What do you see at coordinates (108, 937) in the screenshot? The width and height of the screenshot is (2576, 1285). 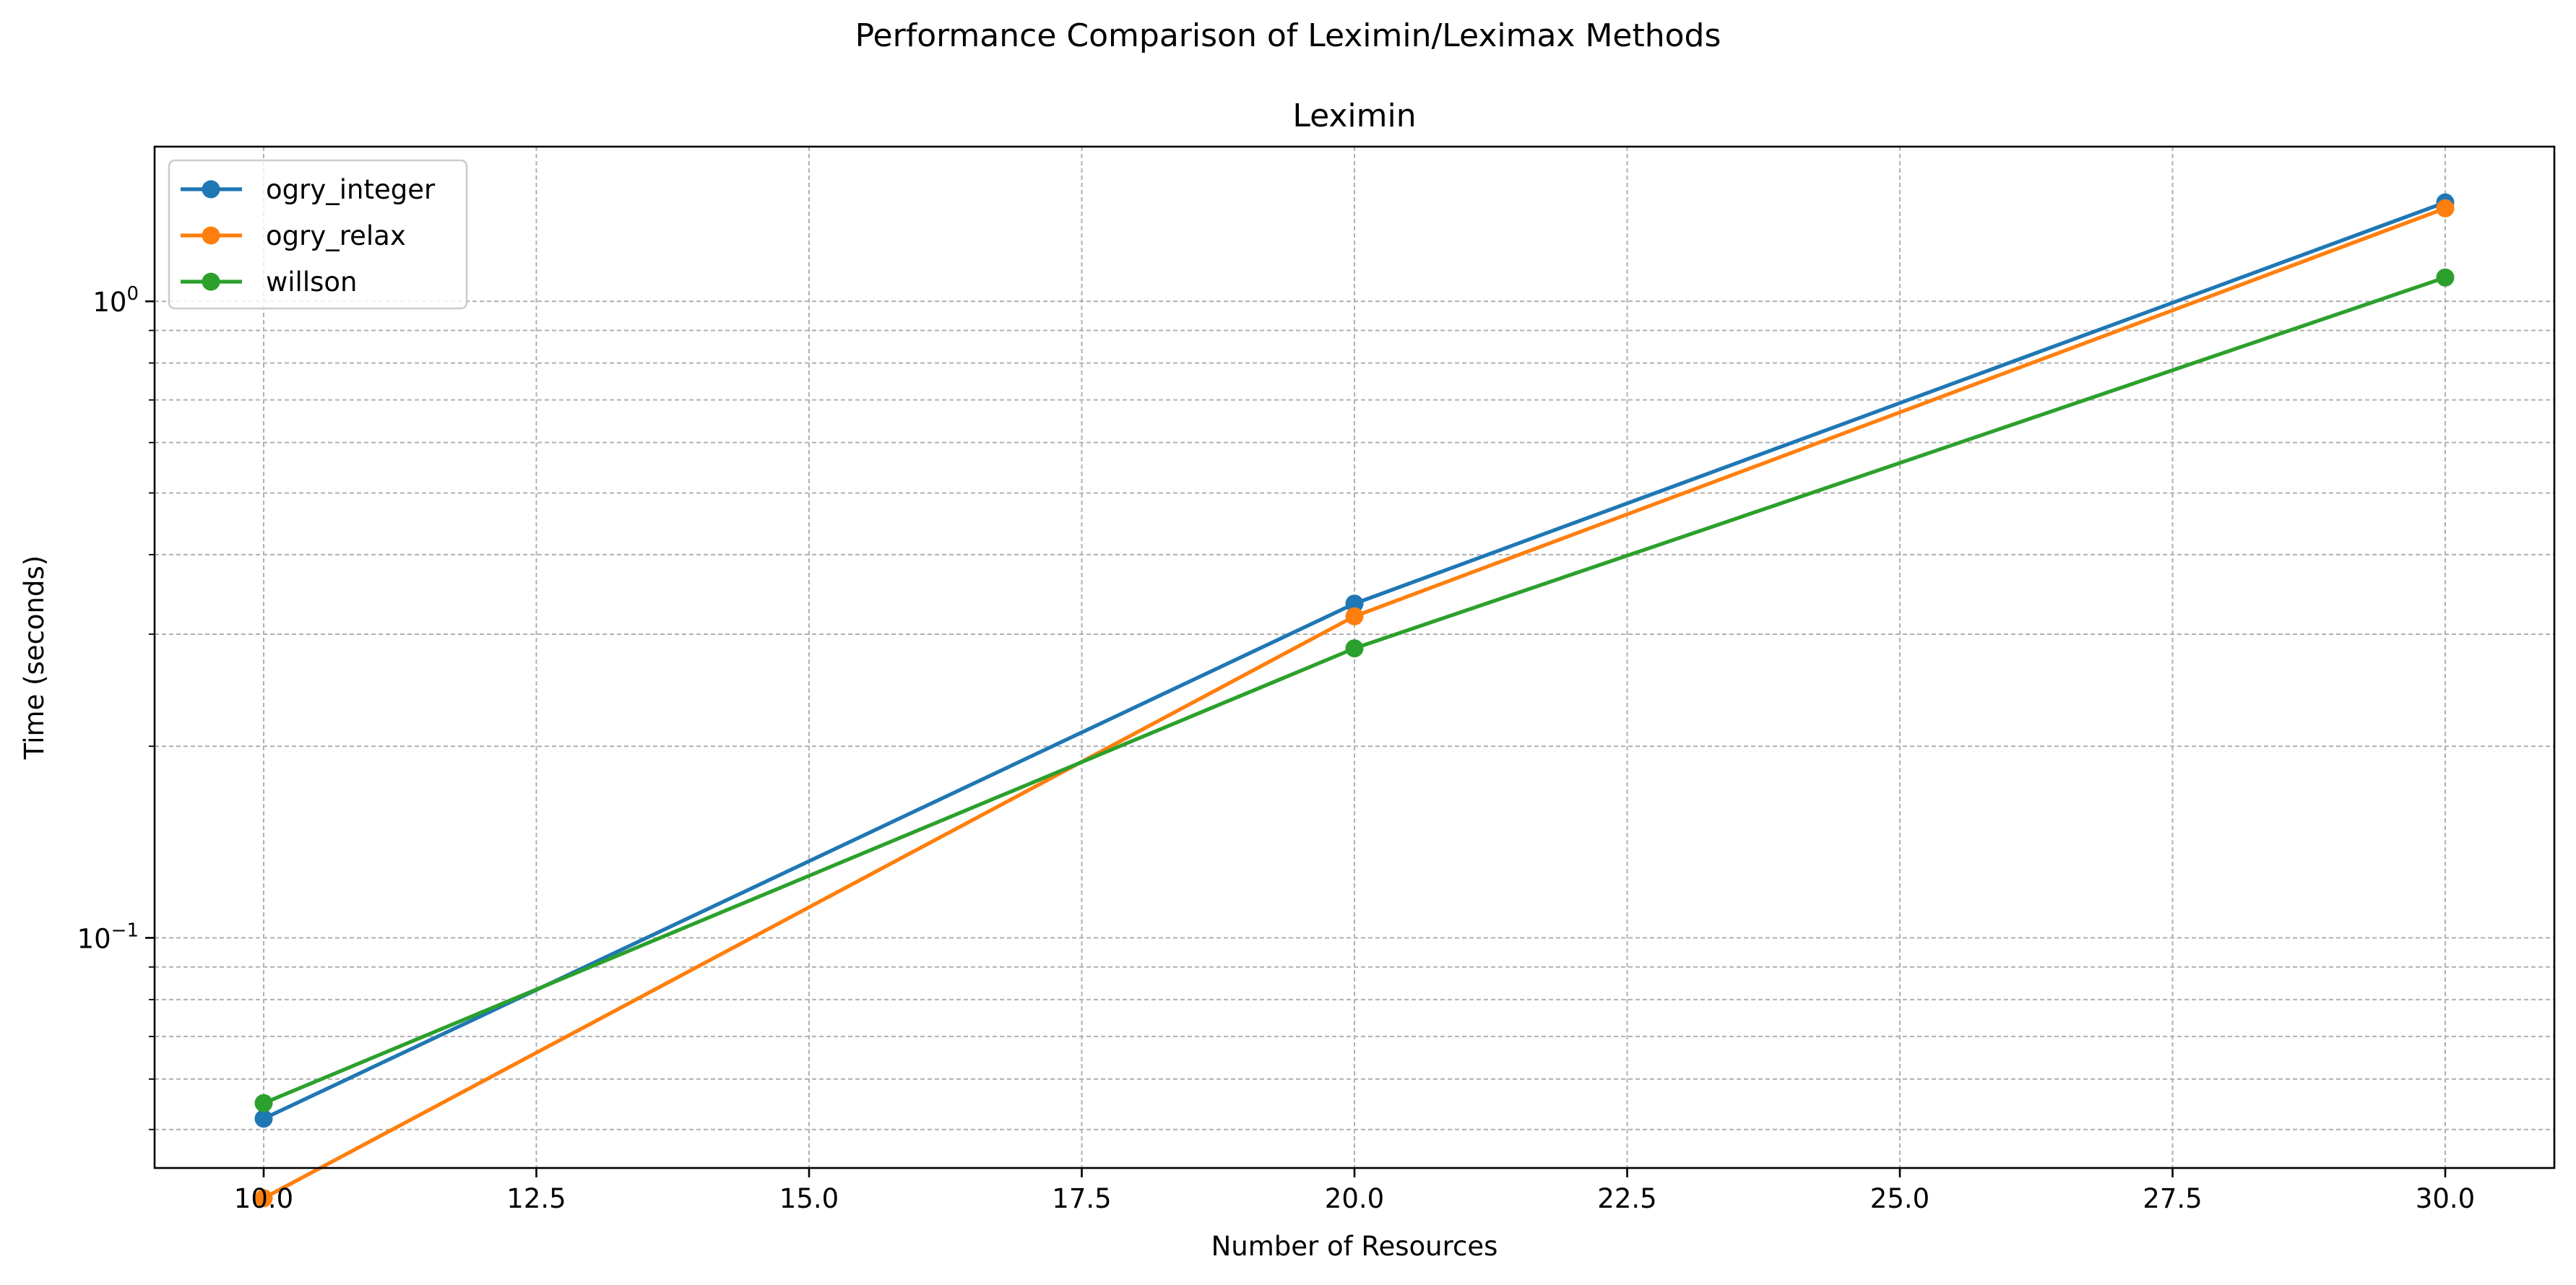 I see `y-tick-label: 10⁻¹` at bounding box center [108, 937].